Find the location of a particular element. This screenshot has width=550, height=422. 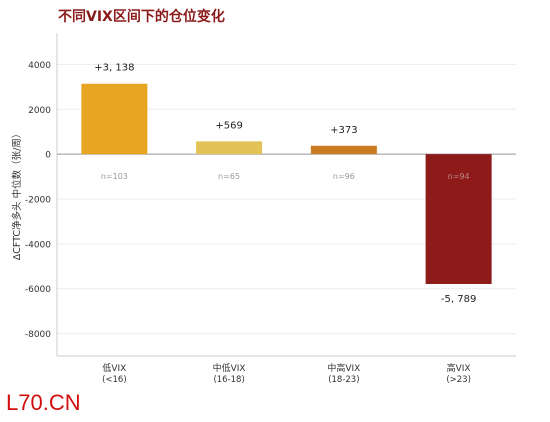

count-label: n=96 is located at coordinates (344, 176).